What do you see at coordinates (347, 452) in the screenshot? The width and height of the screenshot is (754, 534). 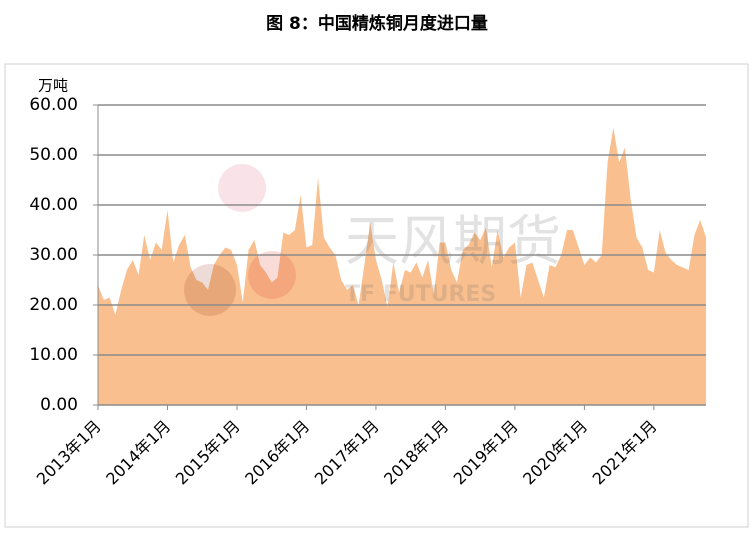 I see `x-tick-label: 2017年1月` at bounding box center [347, 452].